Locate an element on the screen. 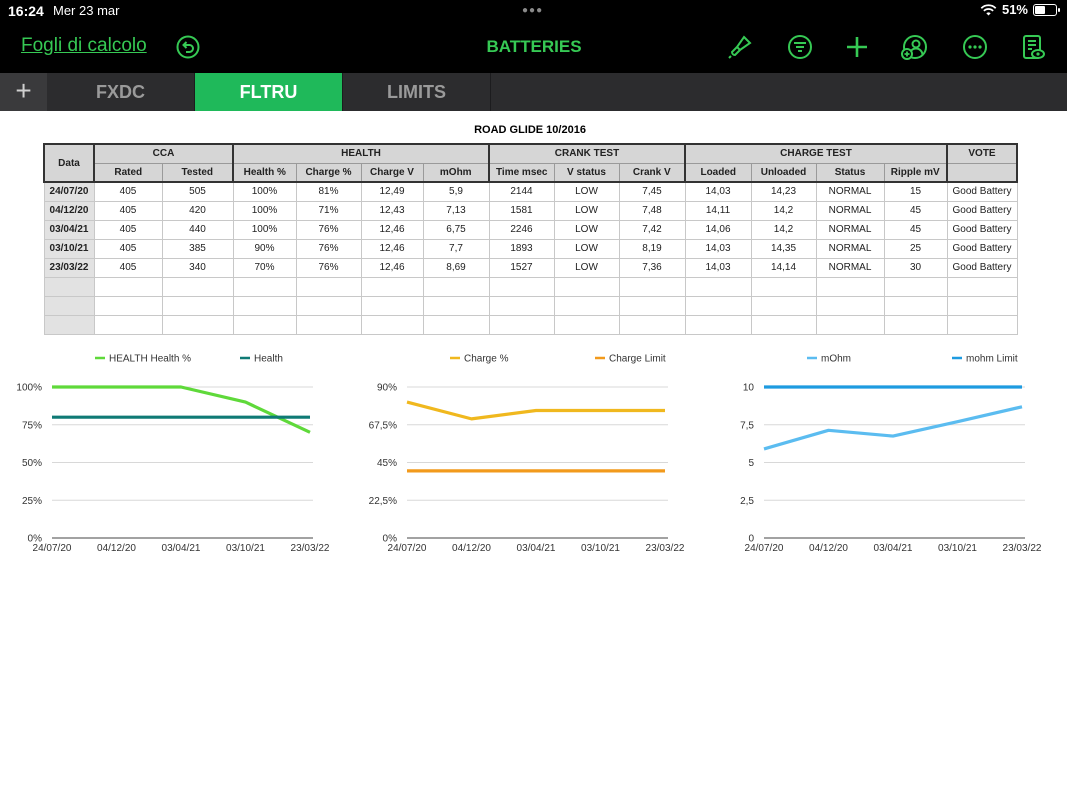 This screenshot has height=800, width=1067. table-cell: 81% is located at coordinates (328, 191).